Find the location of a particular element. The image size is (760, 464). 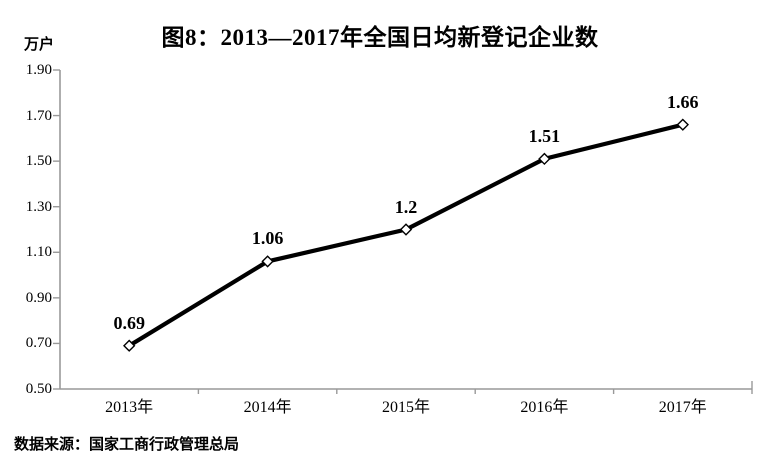

x-tick-label: 2013年 is located at coordinates (129, 407).